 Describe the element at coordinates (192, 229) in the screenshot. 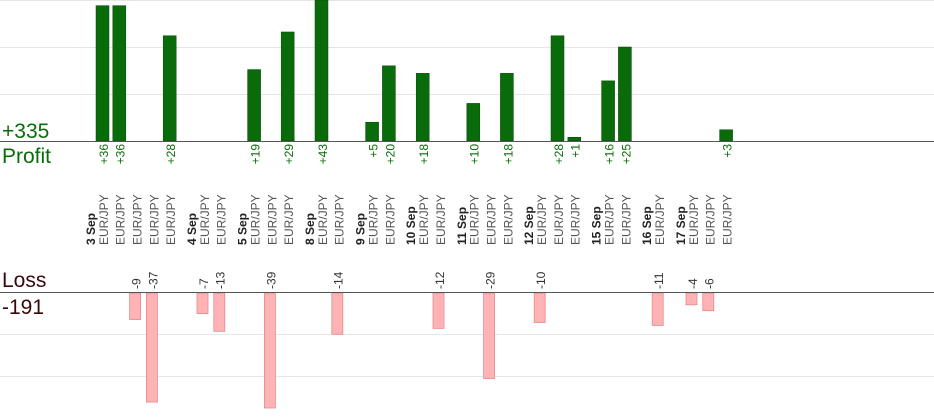

I see `date-tick-label: 4 Sep` at that location.